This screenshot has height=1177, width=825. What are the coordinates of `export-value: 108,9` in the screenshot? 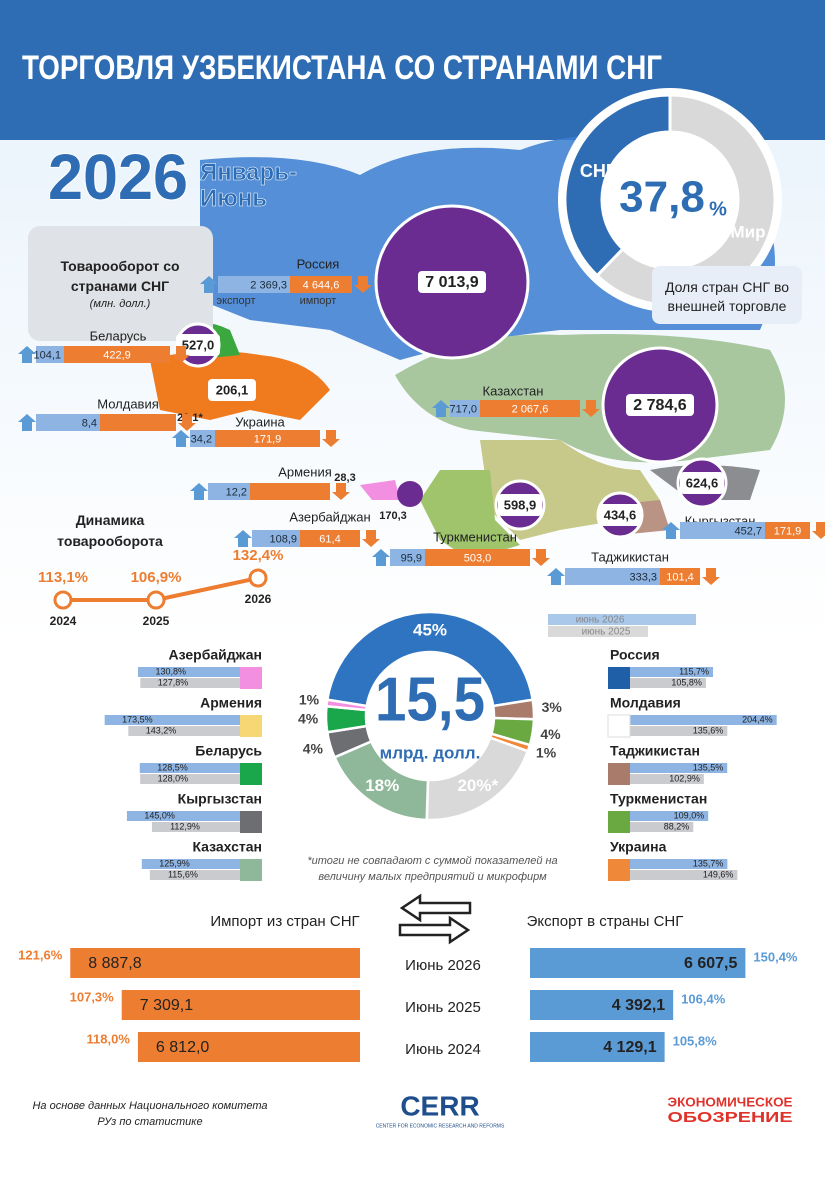 It's located at (283, 539).